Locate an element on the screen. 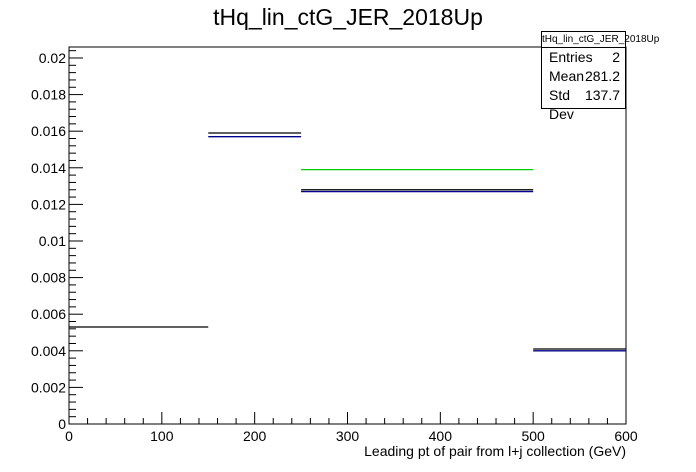 This screenshot has width=696, height=472. stats-row-entries: Entries 2 is located at coordinates (583, 57).